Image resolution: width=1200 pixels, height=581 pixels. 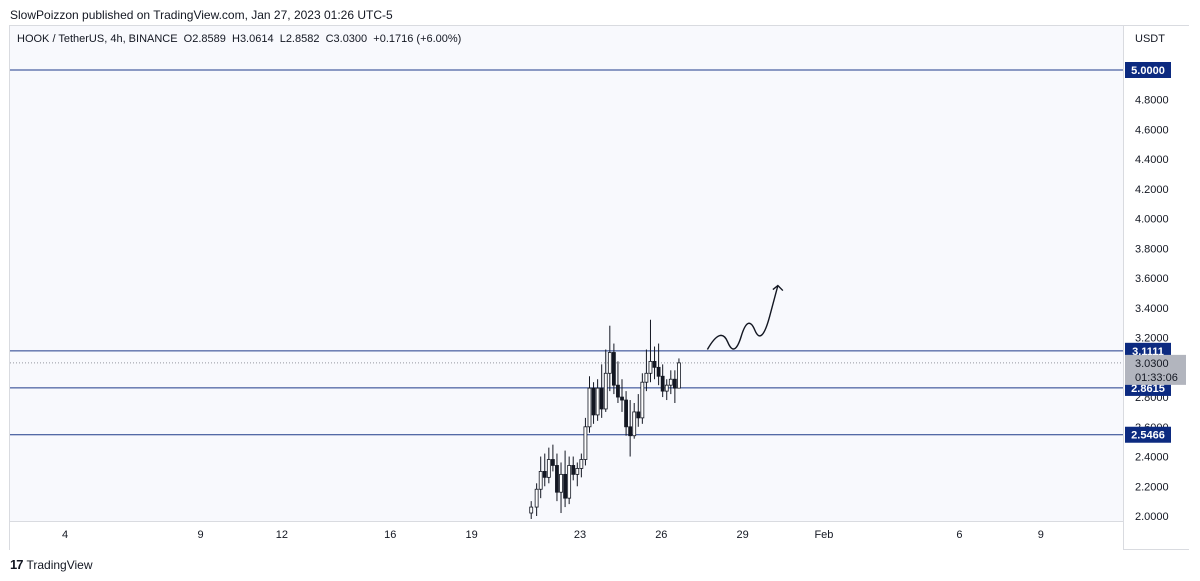 What do you see at coordinates (566, 535) in the screenshot?
I see `time-axis` at bounding box center [566, 535].